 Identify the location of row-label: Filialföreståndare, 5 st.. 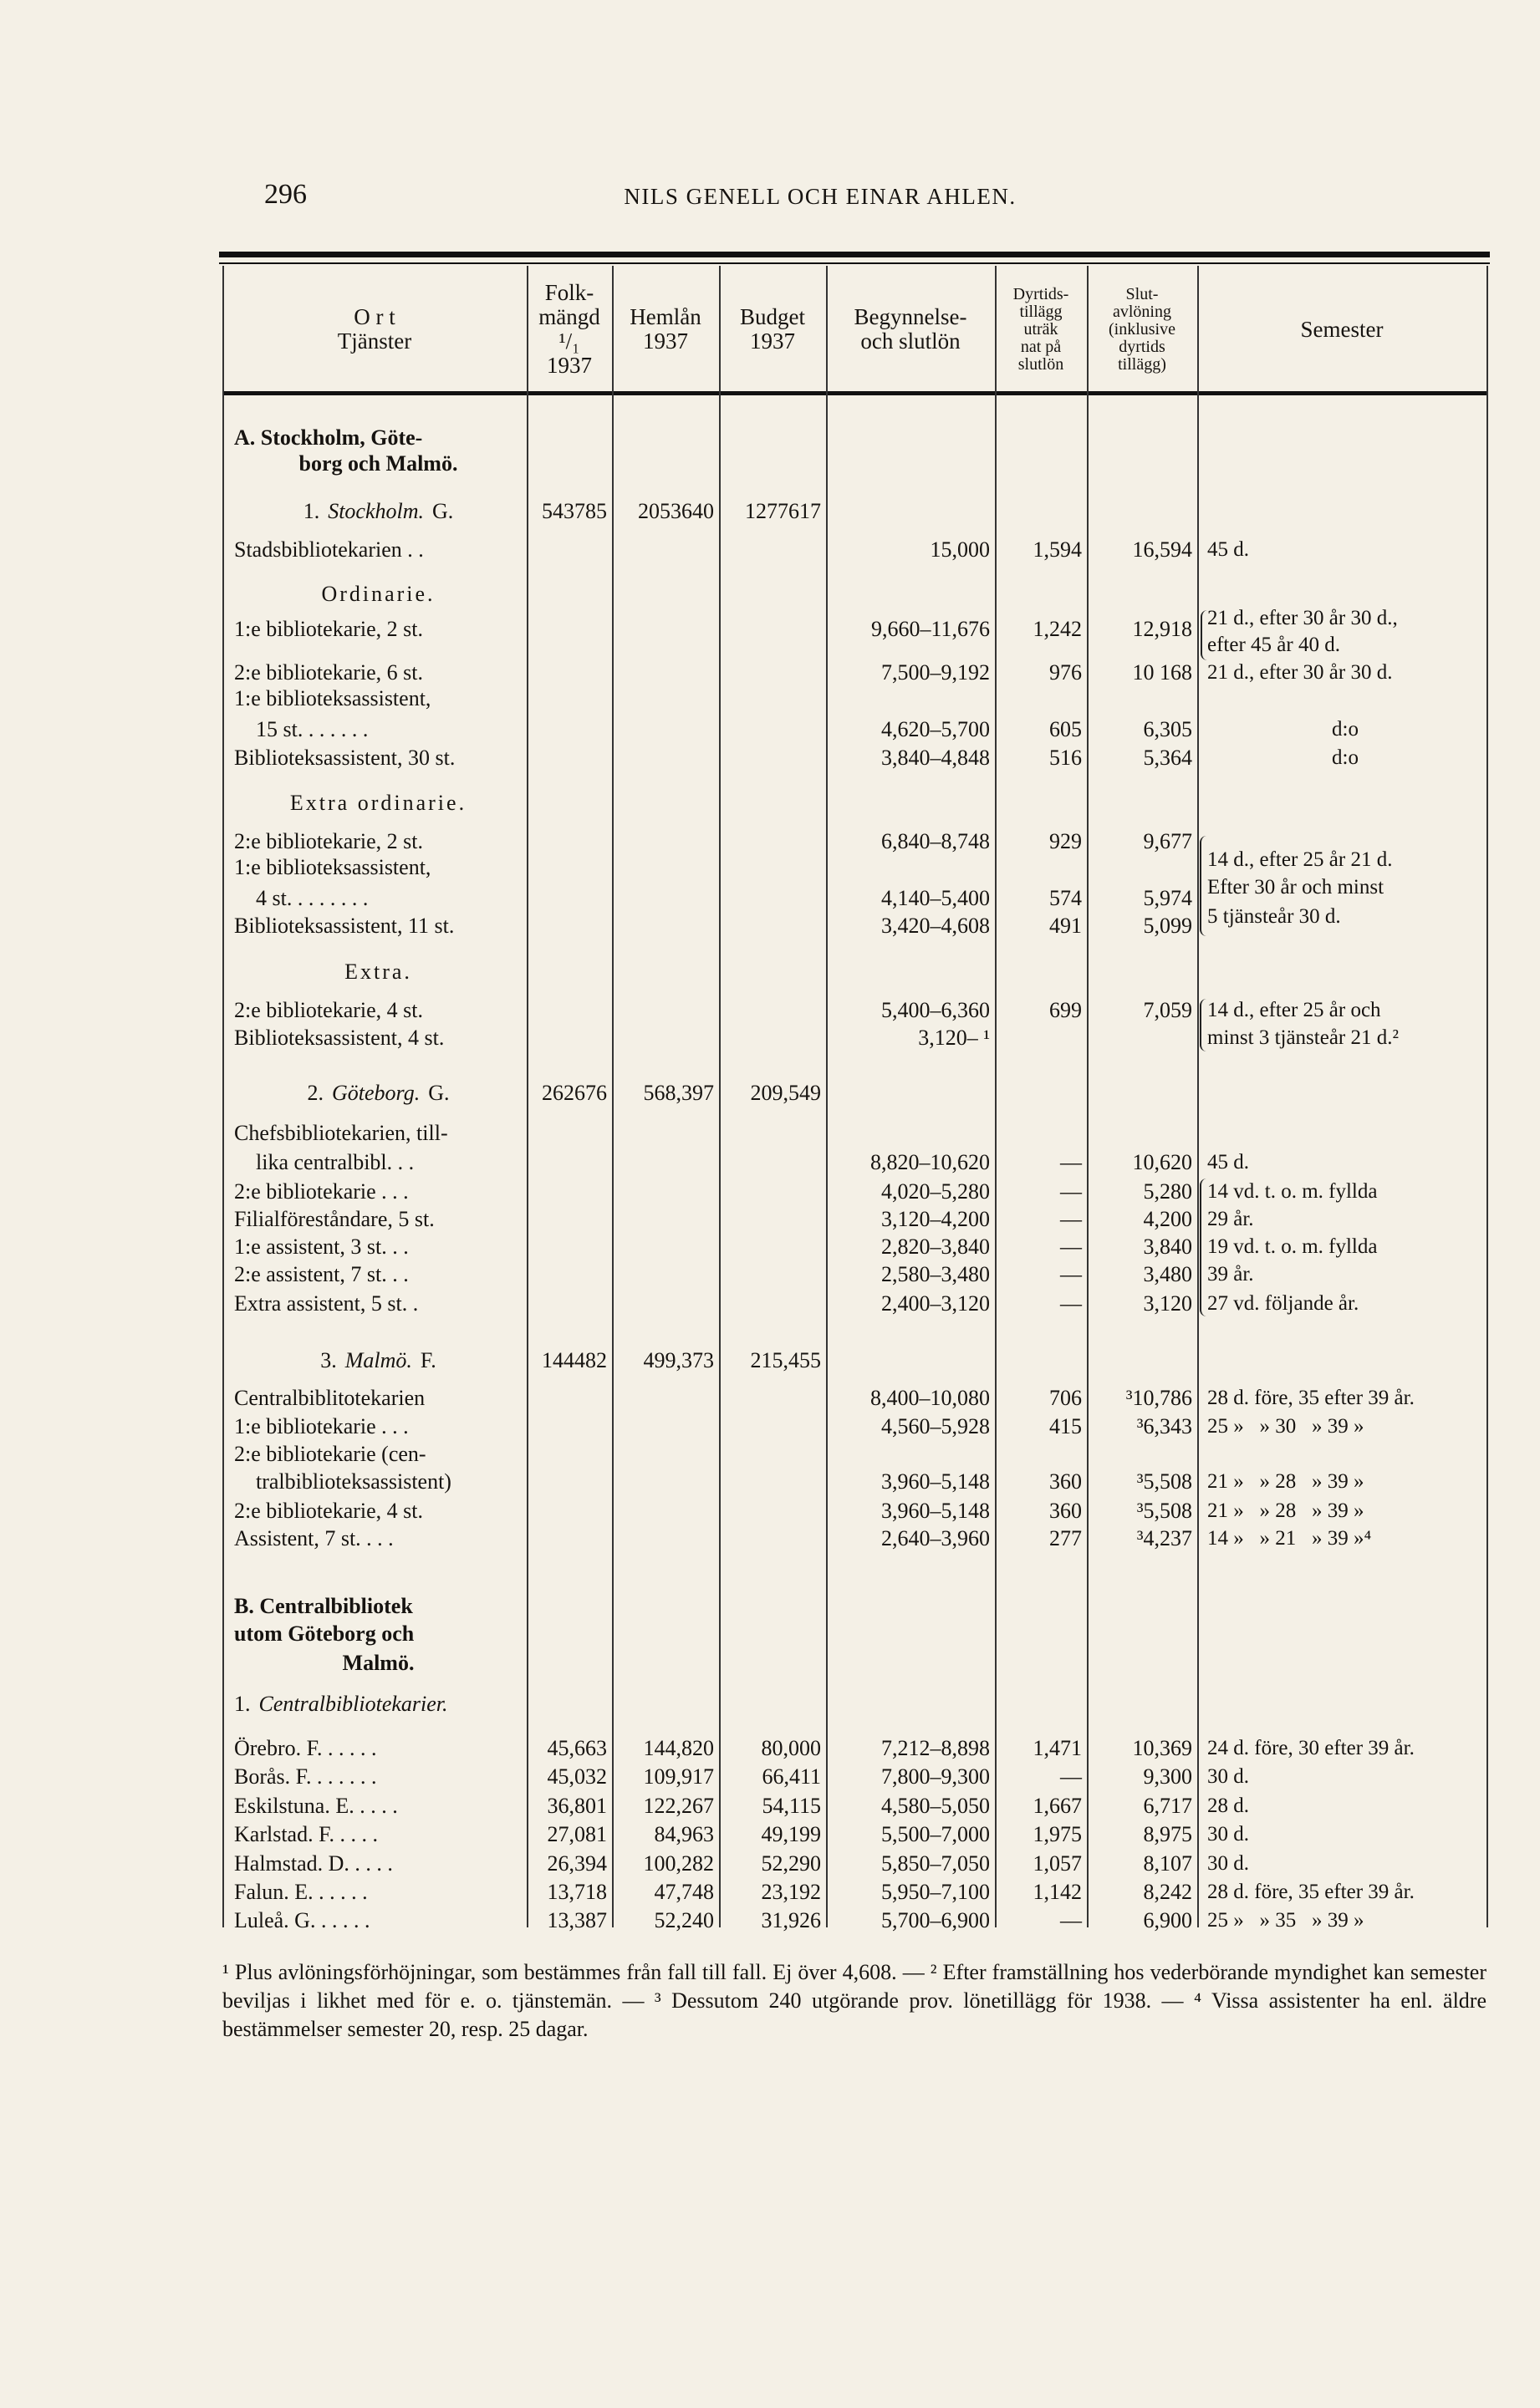
(334, 1219).